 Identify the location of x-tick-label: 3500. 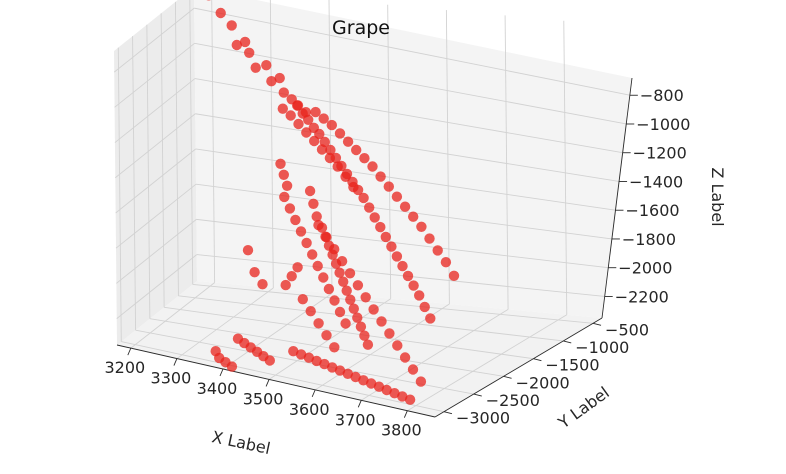
(263, 398).